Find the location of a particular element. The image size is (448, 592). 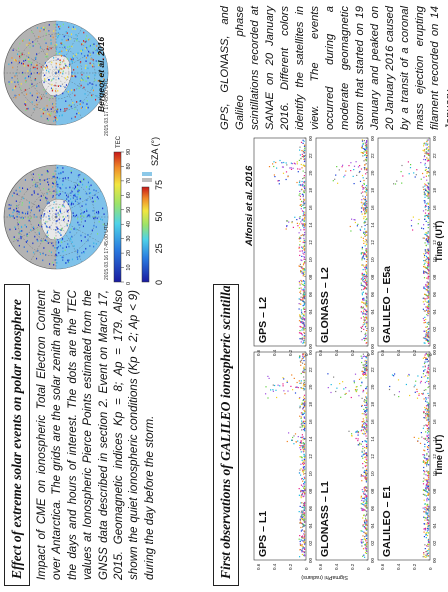

tec-tick-label: 0 is located at coordinates (129, 283).